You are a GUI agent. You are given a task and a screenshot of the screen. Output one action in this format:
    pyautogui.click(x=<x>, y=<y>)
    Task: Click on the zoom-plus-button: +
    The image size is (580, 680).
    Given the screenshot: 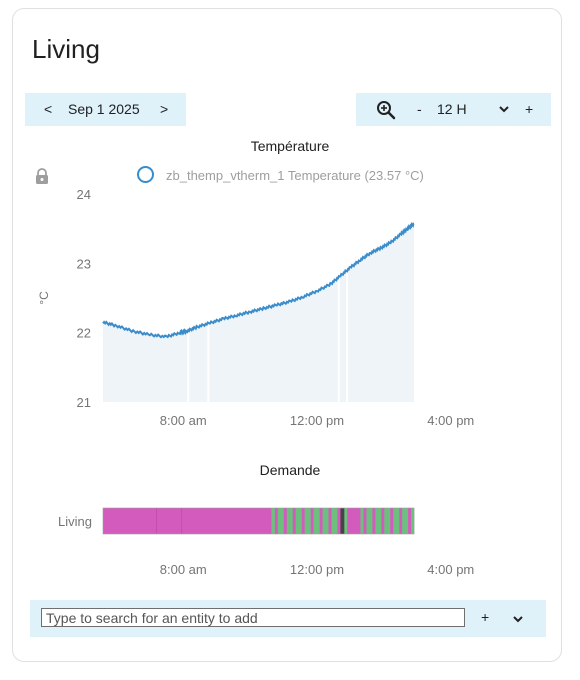 What is the action you would take?
    pyautogui.click(x=529, y=109)
    